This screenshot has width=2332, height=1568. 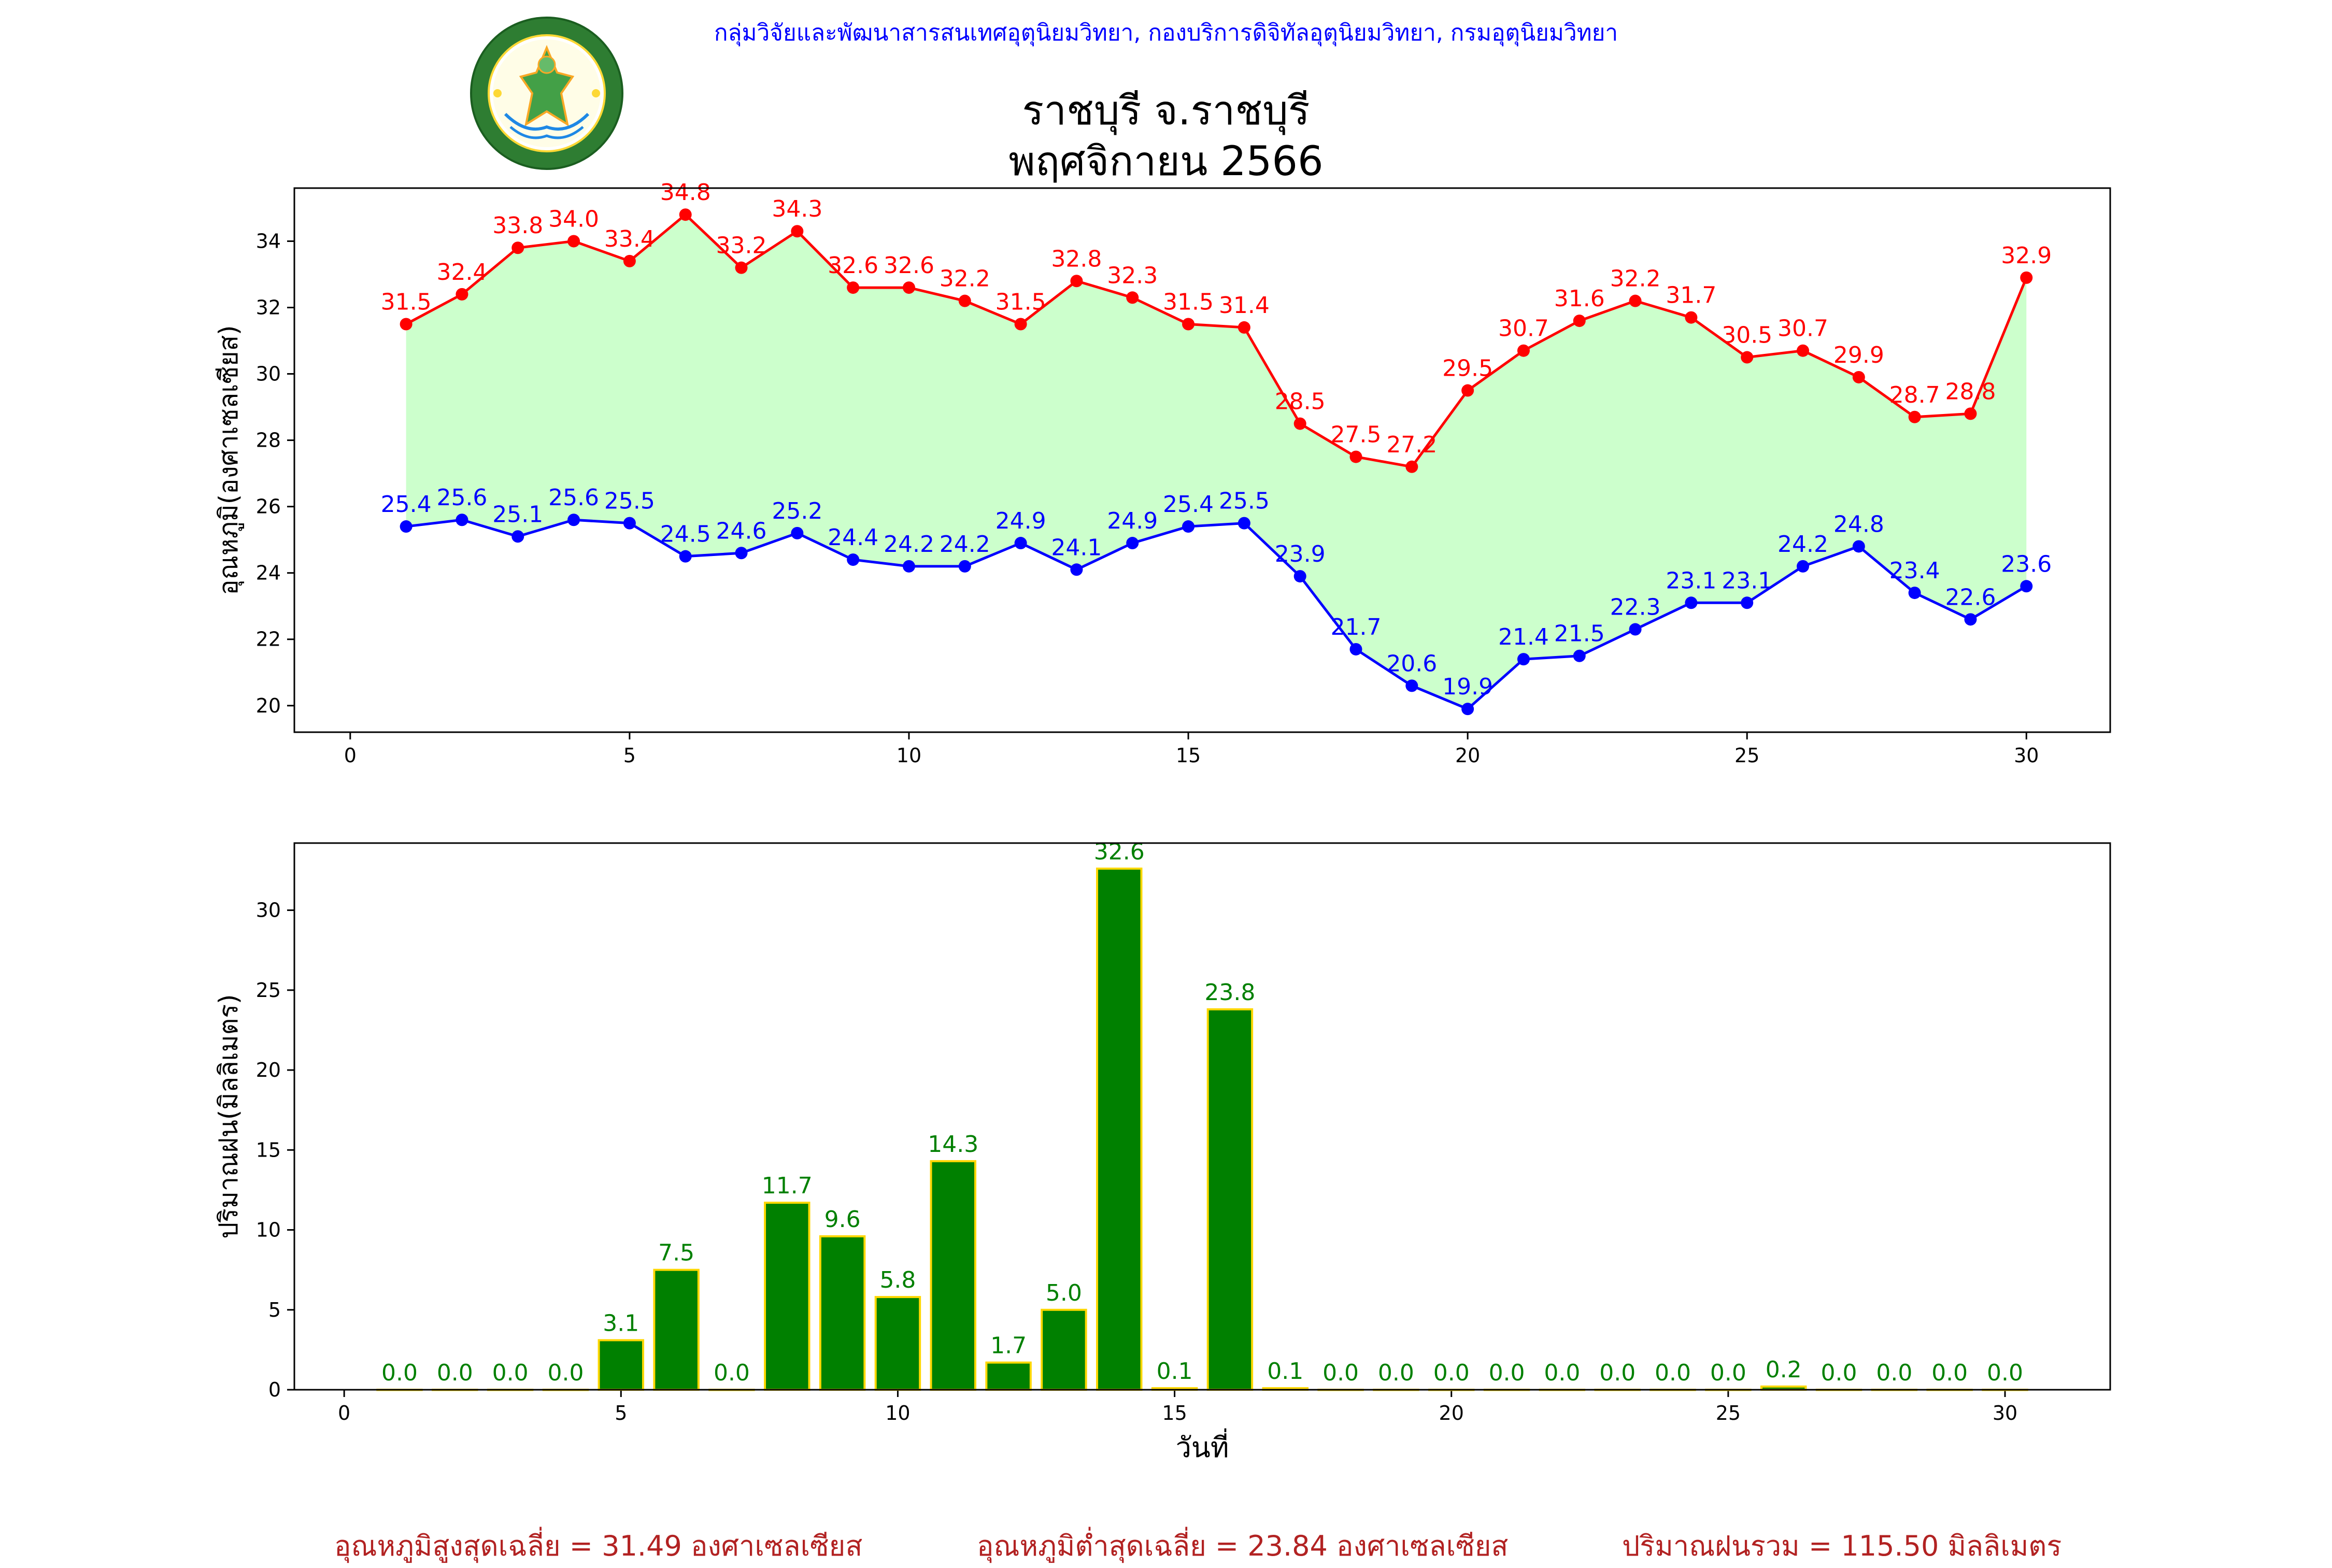 I want to click on rain-x-tick-label: 15, so click(x=1174, y=1413).